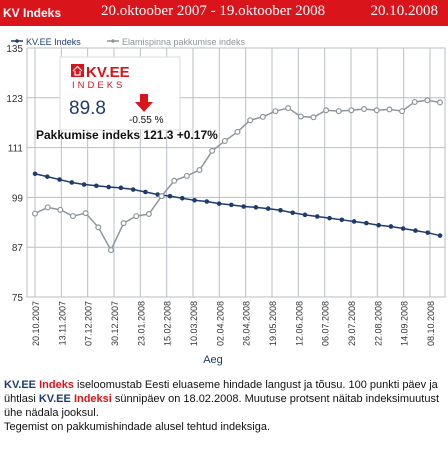  Describe the element at coordinates (62, 323) in the screenshot. I see `x-tick-label: 13.11.2007` at that location.